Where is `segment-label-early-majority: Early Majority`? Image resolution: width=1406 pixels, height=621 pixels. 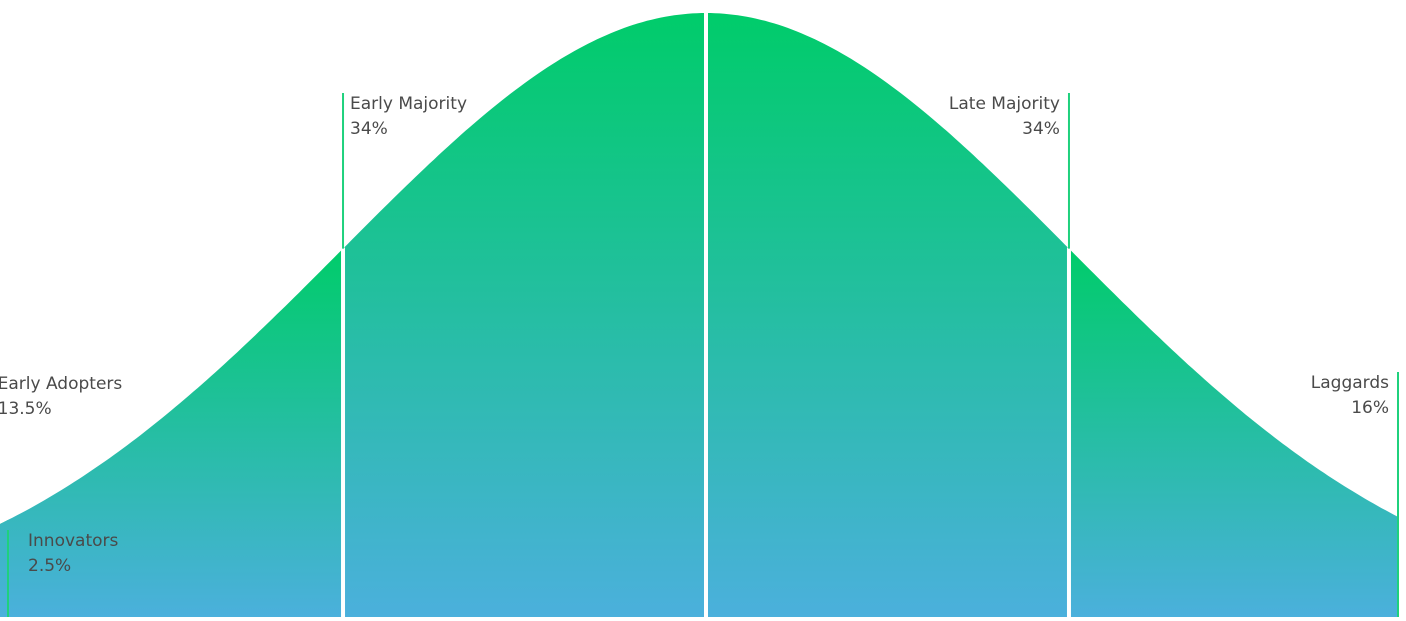 segment-label-early-majority: Early Majority is located at coordinates (408, 104).